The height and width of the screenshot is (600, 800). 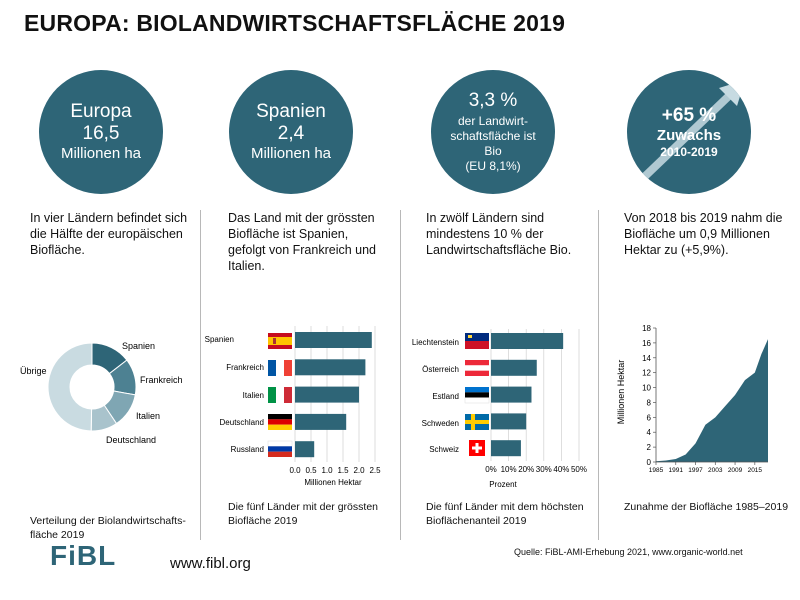 What do you see at coordinates (646, 388) in the screenshot?
I see `area-ytick-label: 10` at bounding box center [646, 388].